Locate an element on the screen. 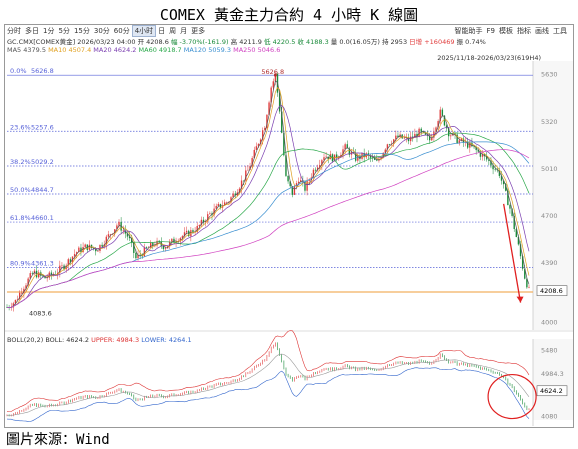 Image resolution: width=578 pixels, height=449 pixels. high-value: 高 4211.9 is located at coordinates (246, 42).